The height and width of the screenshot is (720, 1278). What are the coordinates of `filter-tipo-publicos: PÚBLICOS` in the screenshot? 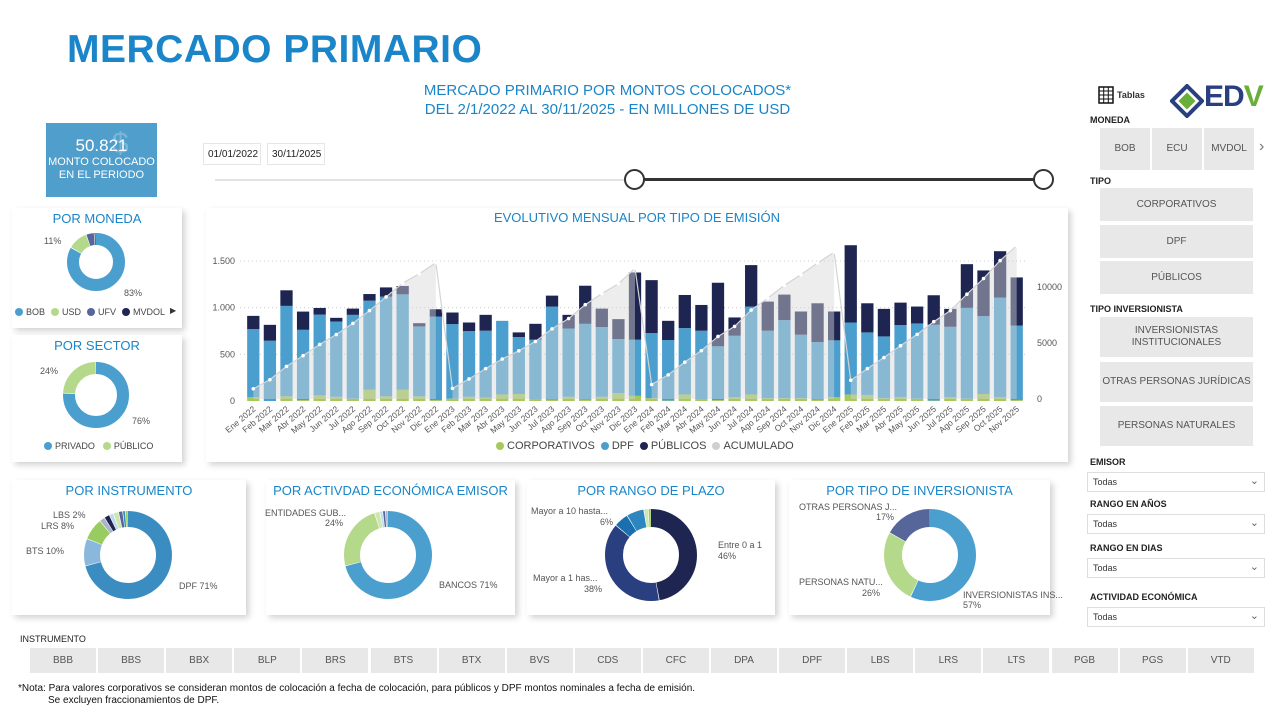 It's located at (1176, 277).